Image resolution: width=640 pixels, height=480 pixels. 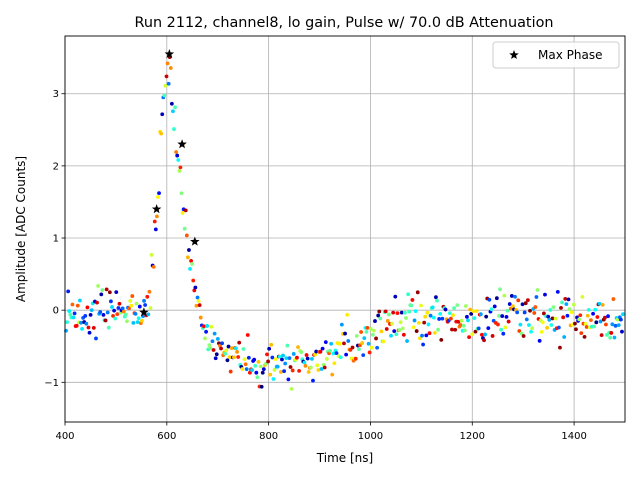 What do you see at coordinates (182, 144) in the screenshot?
I see `max-phase-star` at bounding box center [182, 144].